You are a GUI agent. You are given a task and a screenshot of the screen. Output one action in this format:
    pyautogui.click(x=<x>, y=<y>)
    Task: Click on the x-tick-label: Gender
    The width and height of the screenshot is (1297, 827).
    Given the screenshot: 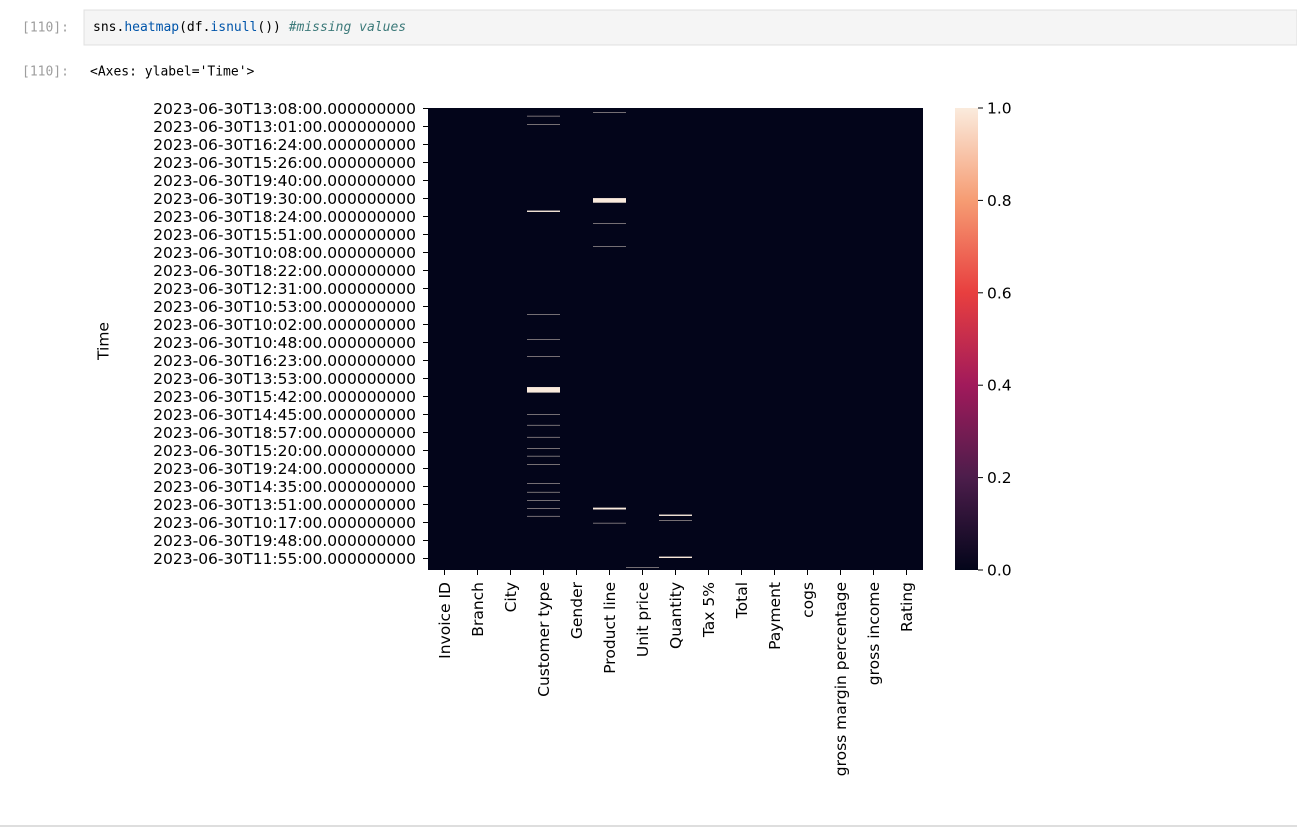 What is the action you would take?
    pyautogui.click(x=577, y=610)
    